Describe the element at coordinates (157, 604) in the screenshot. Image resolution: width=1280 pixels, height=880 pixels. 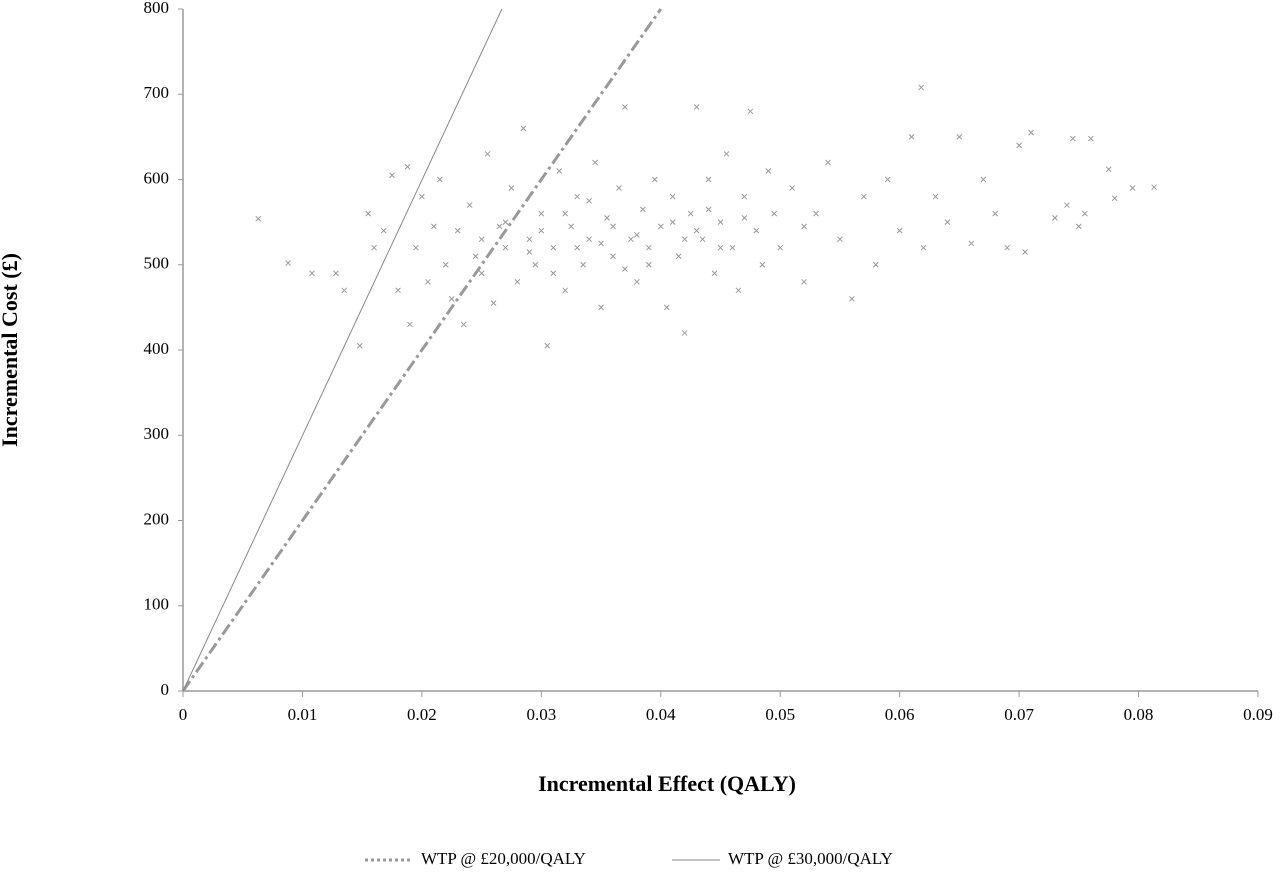
I see `y-tick-label: 100` at that location.